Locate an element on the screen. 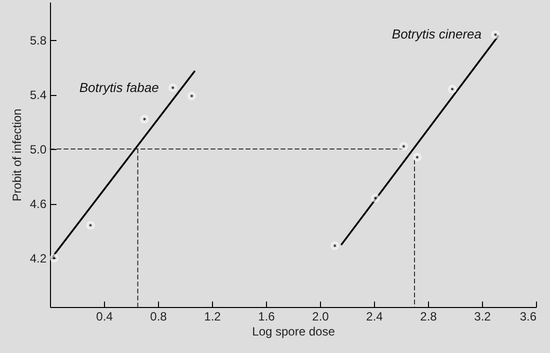 The image size is (550, 353). x-tick-label: 0.4 is located at coordinates (105, 317).